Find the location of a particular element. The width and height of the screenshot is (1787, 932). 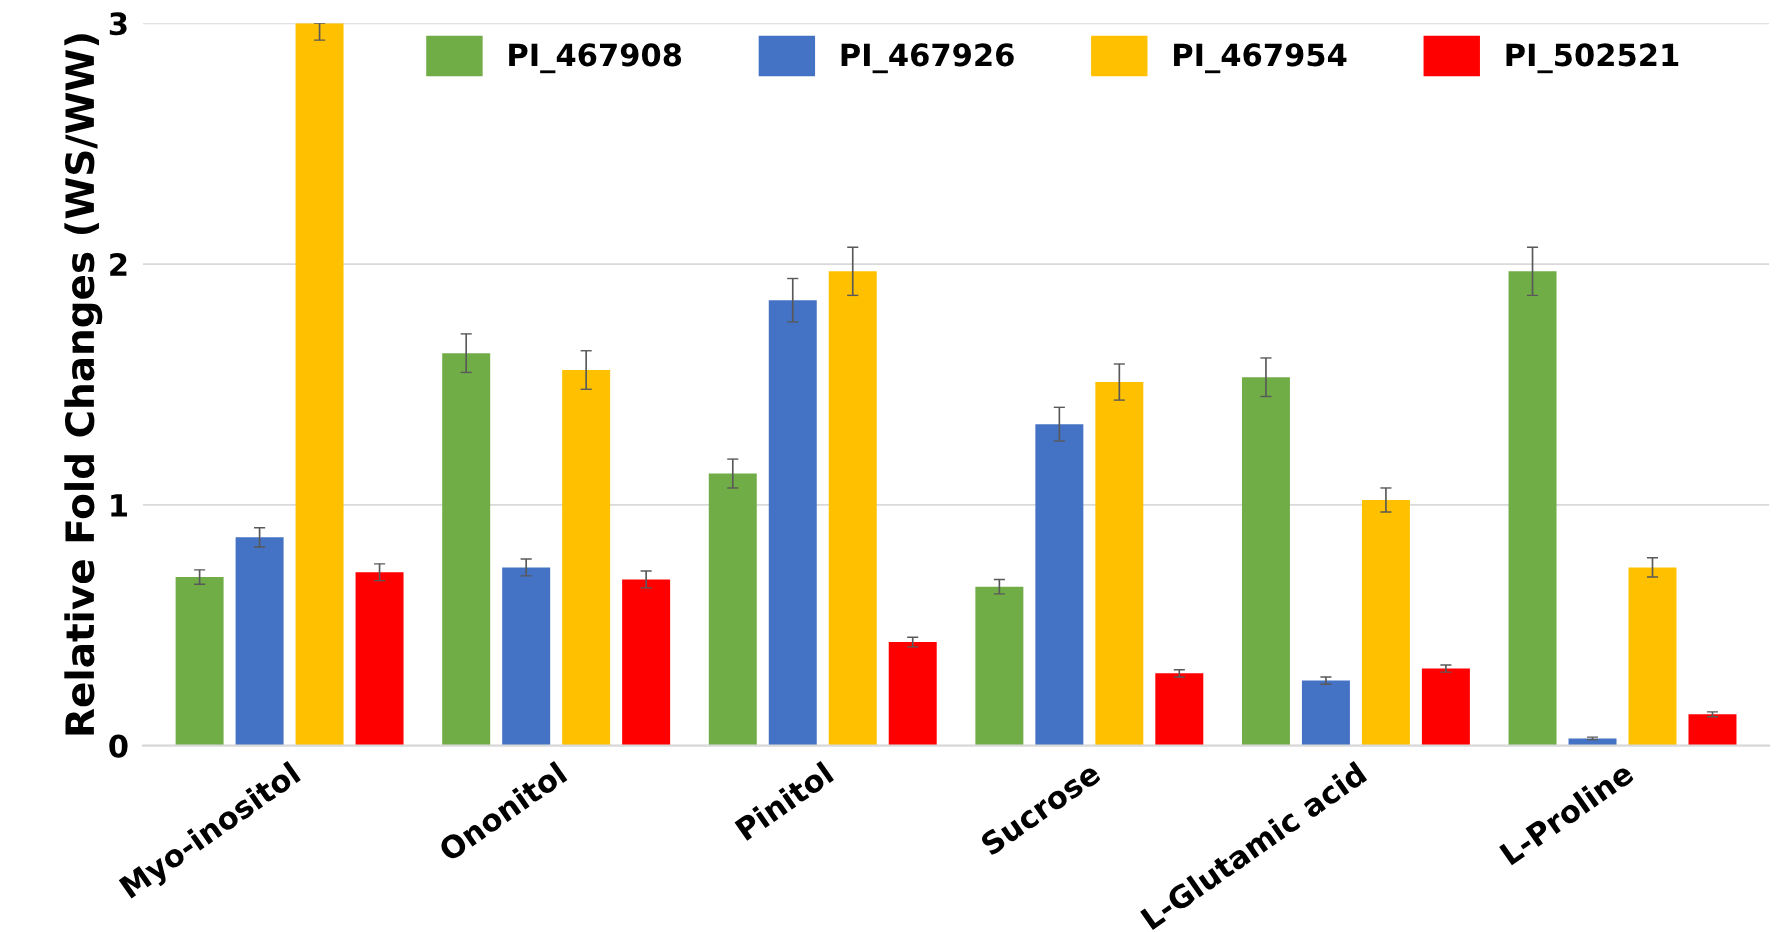

y-axis-title: Relative Fold Changes (WS/WW) is located at coordinates (83, 384).